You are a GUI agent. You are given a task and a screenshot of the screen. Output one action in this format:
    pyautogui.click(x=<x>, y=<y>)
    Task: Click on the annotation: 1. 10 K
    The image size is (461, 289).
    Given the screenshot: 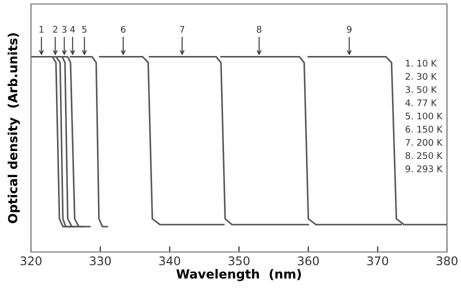 What is the action you would take?
    pyautogui.click(x=421, y=63)
    